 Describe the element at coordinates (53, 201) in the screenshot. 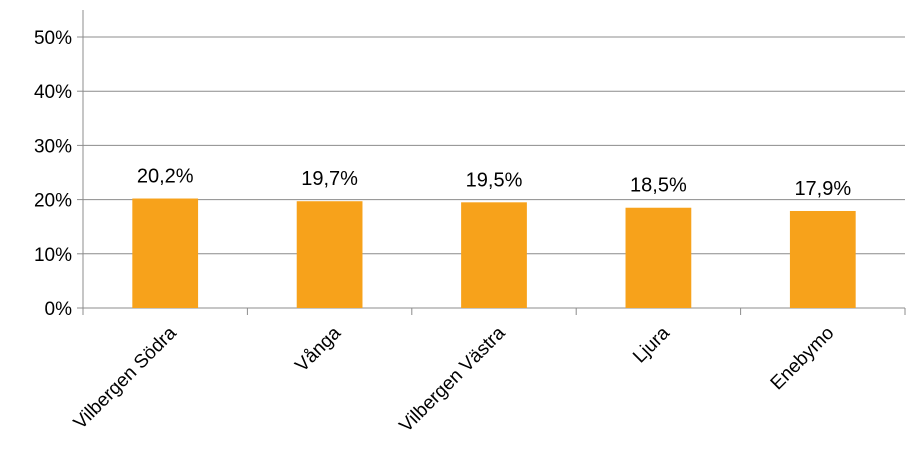

I see `y-tick-label-2: 20%` at that location.